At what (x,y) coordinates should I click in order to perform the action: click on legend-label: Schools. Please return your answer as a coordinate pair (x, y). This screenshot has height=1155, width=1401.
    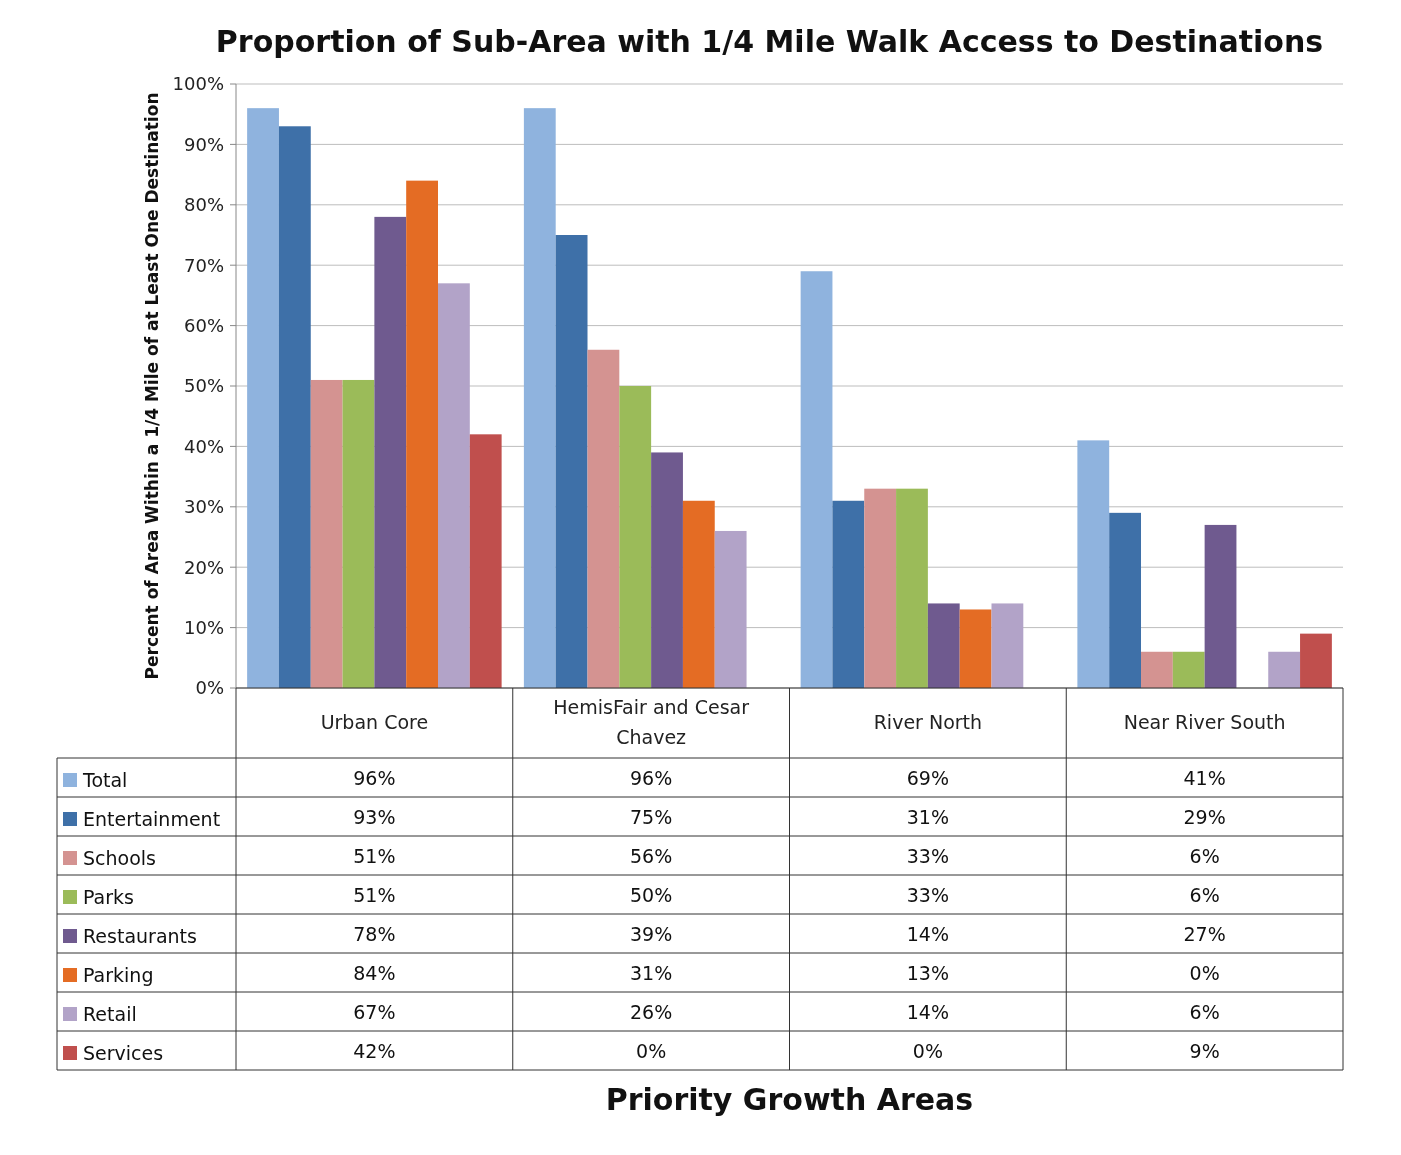
    Looking at the image, I should click on (119, 858).